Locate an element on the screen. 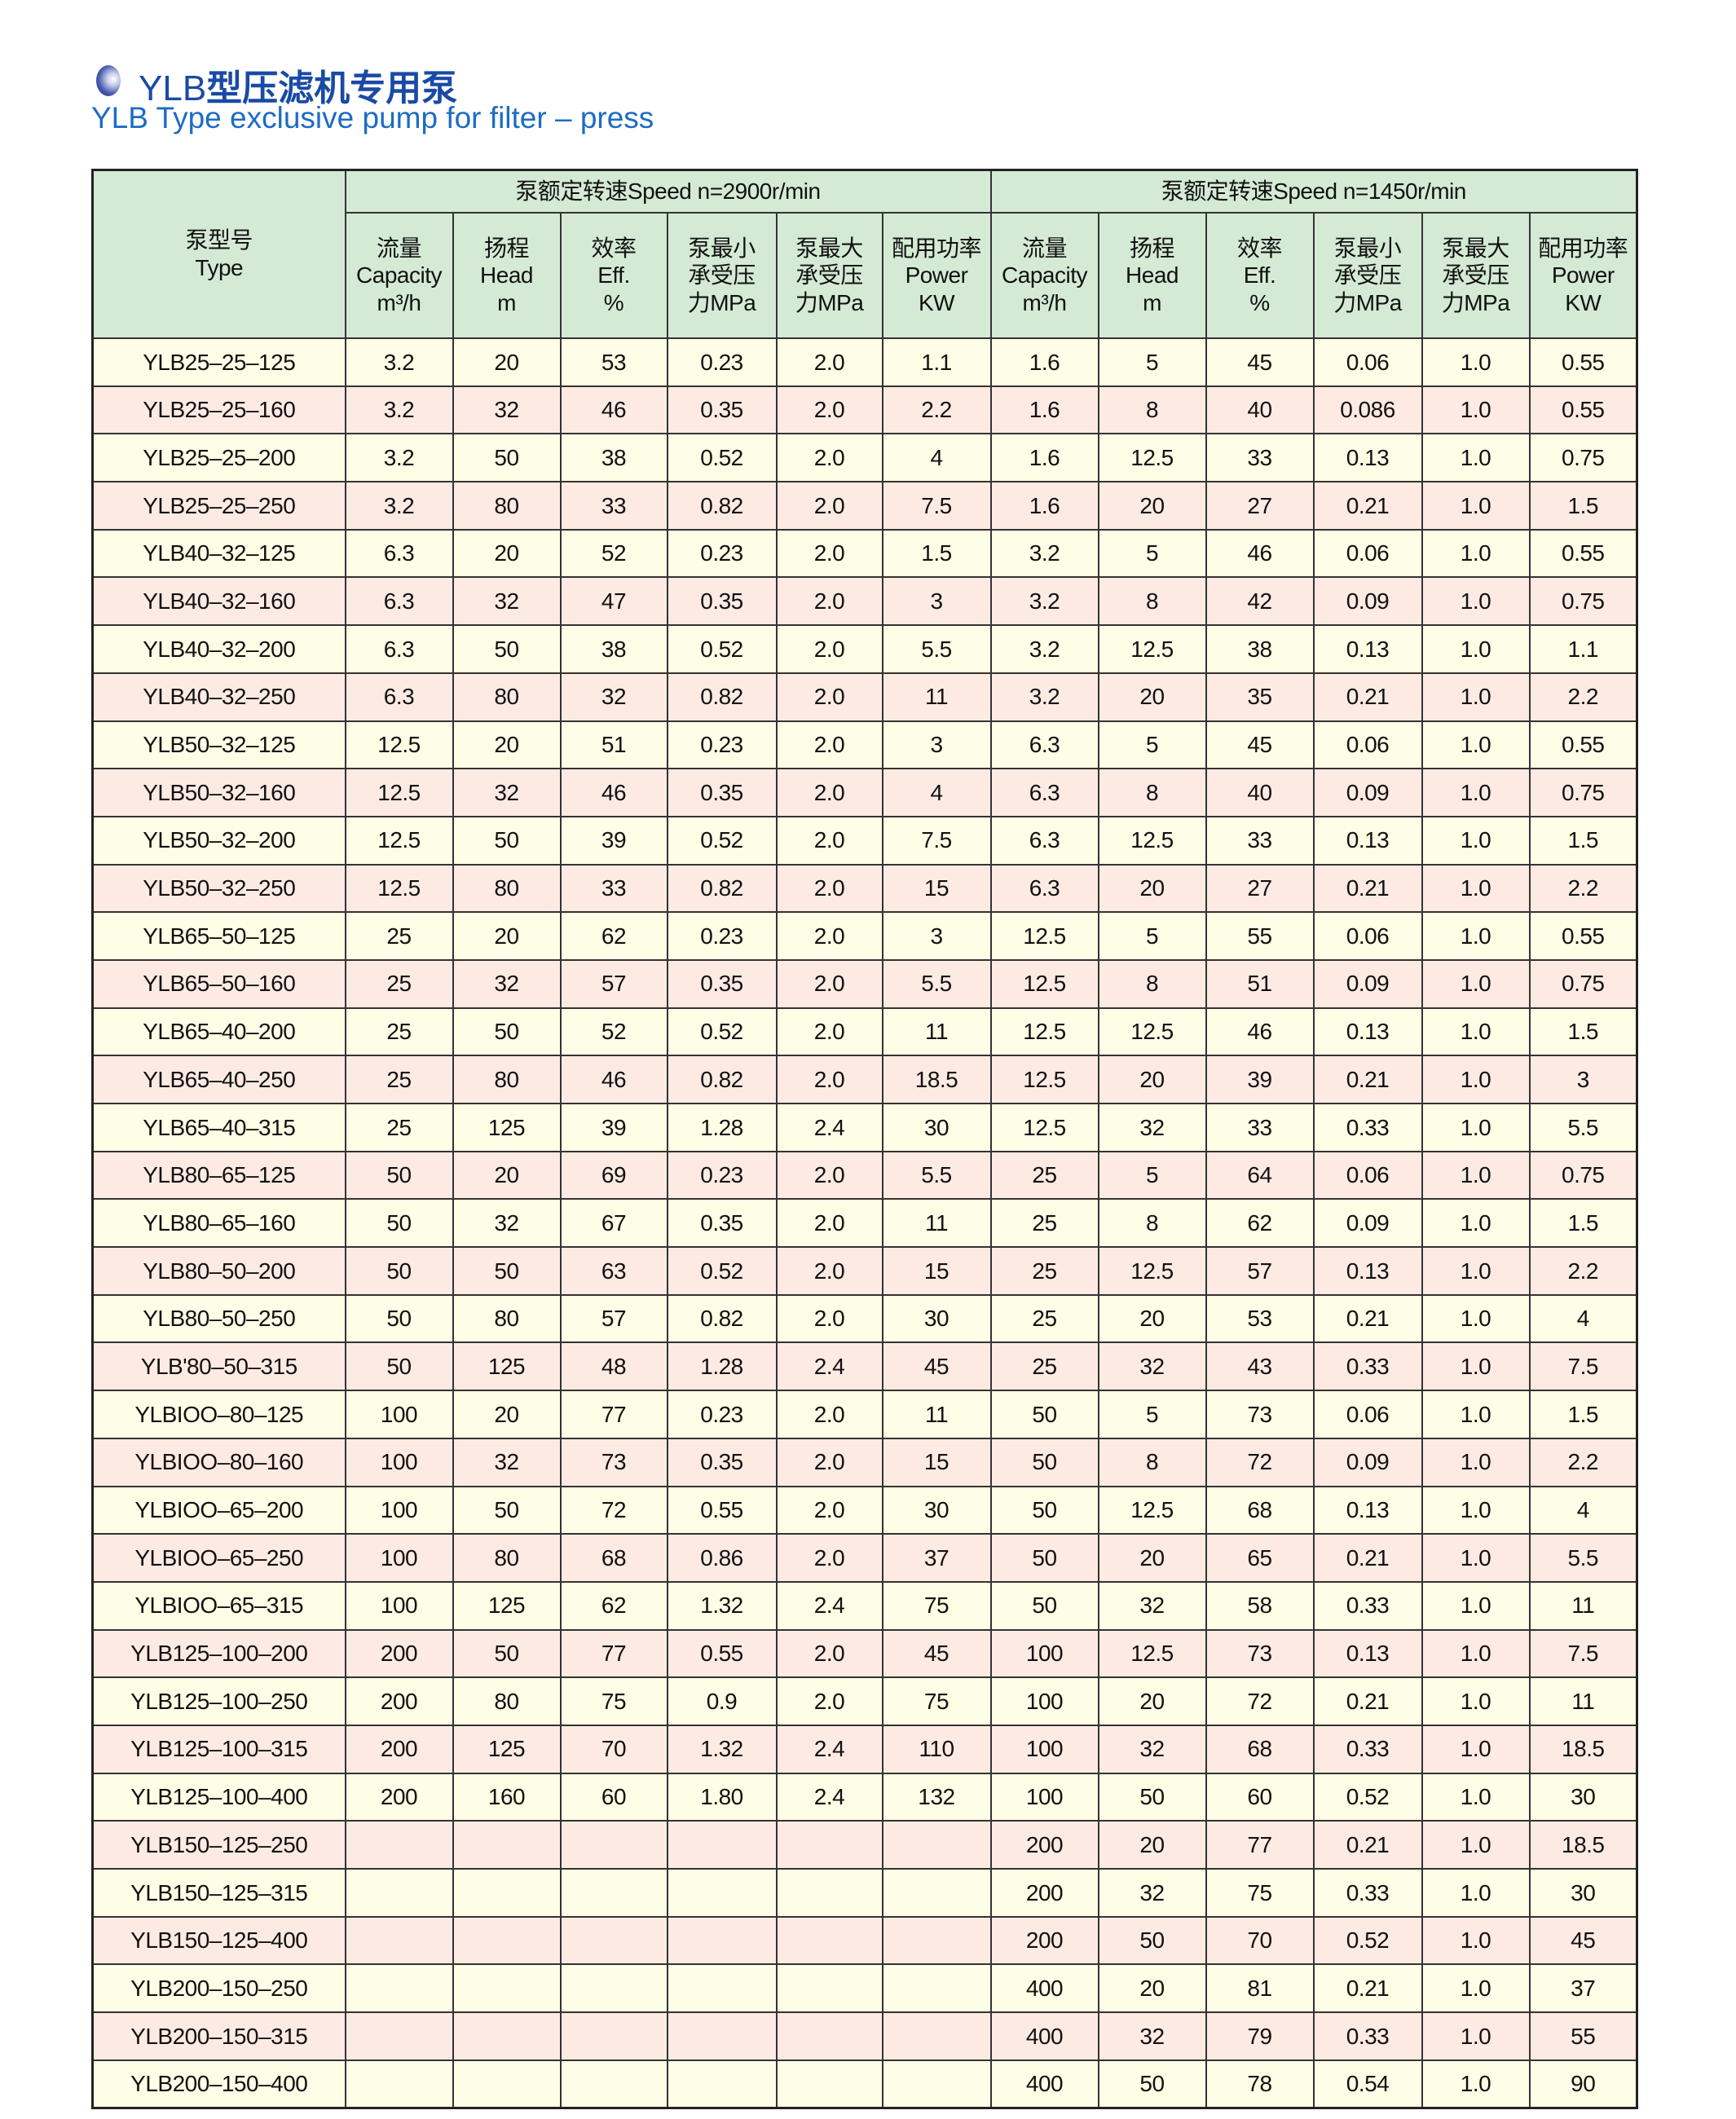 The height and width of the screenshot is (2119, 1736). value-cell: 132 is located at coordinates (936, 1797).